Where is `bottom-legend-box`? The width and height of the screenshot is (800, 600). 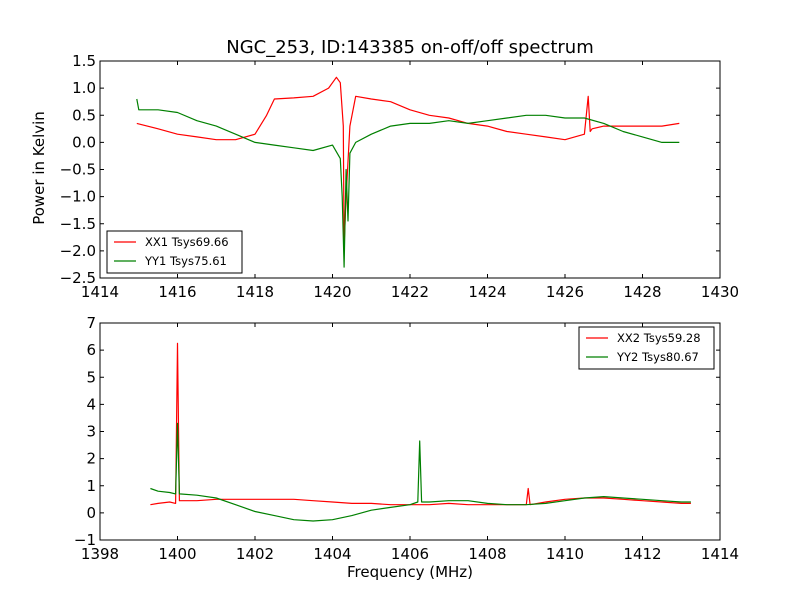 bottom-legend-box is located at coordinates (646, 348).